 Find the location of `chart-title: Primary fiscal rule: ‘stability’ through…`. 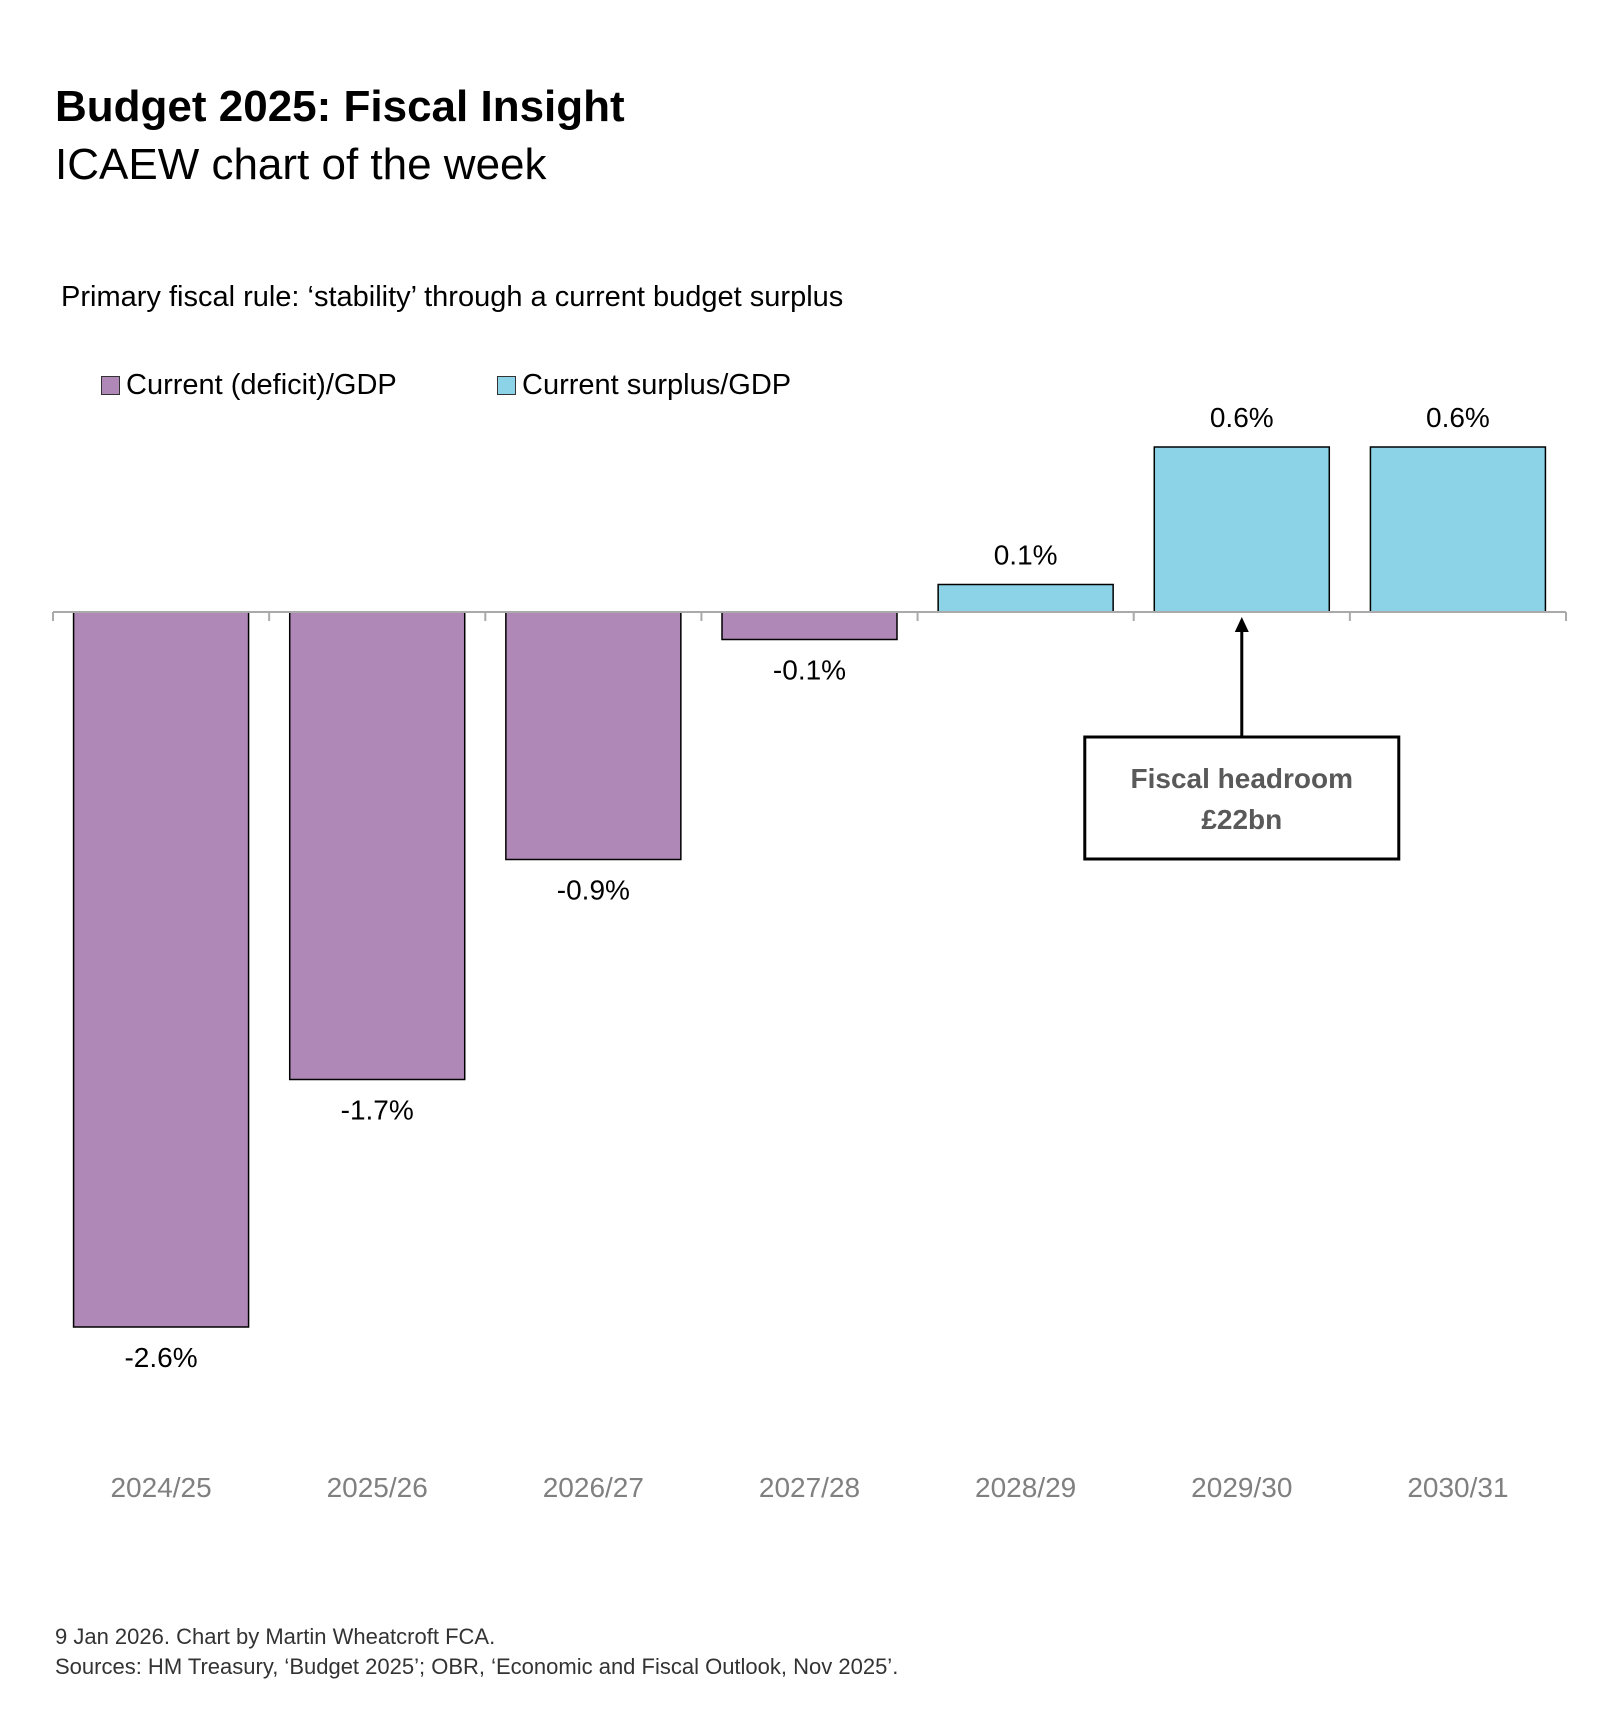

chart-title: Primary fiscal rule: ‘stability’ through… is located at coordinates (452, 297).